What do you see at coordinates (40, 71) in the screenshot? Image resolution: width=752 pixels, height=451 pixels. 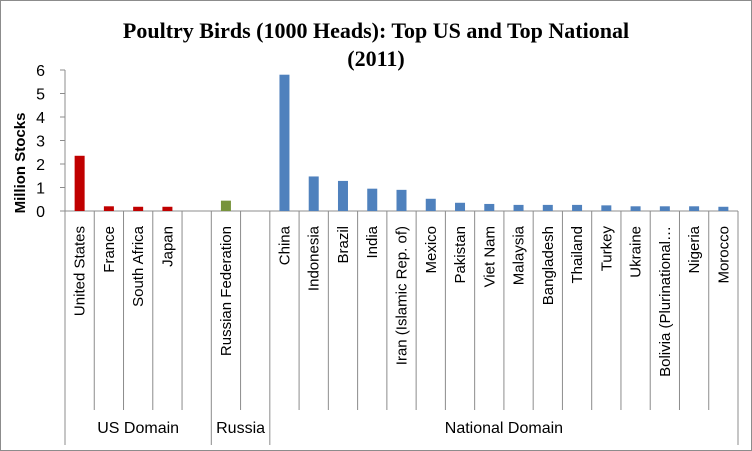 I see `y-tick-label: 6` at bounding box center [40, 71].